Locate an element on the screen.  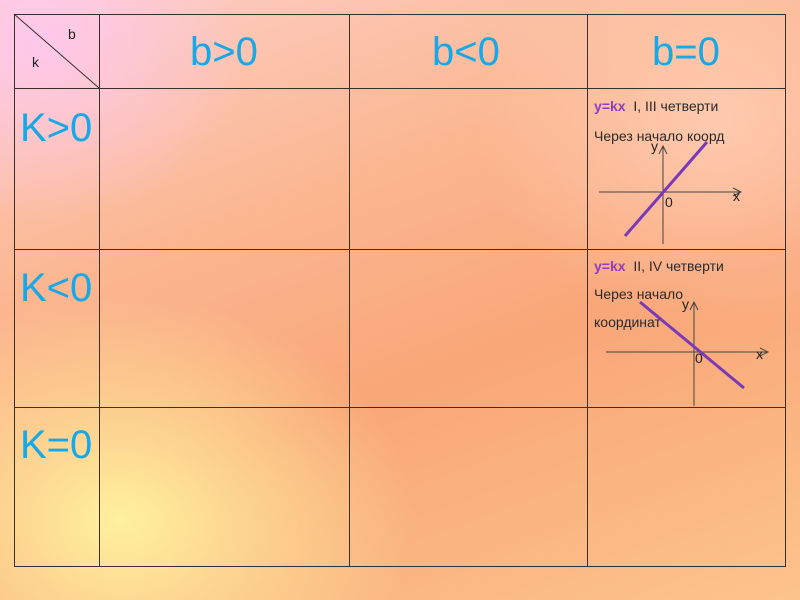
graph-increasing-line is located at coordinates (671, 192).